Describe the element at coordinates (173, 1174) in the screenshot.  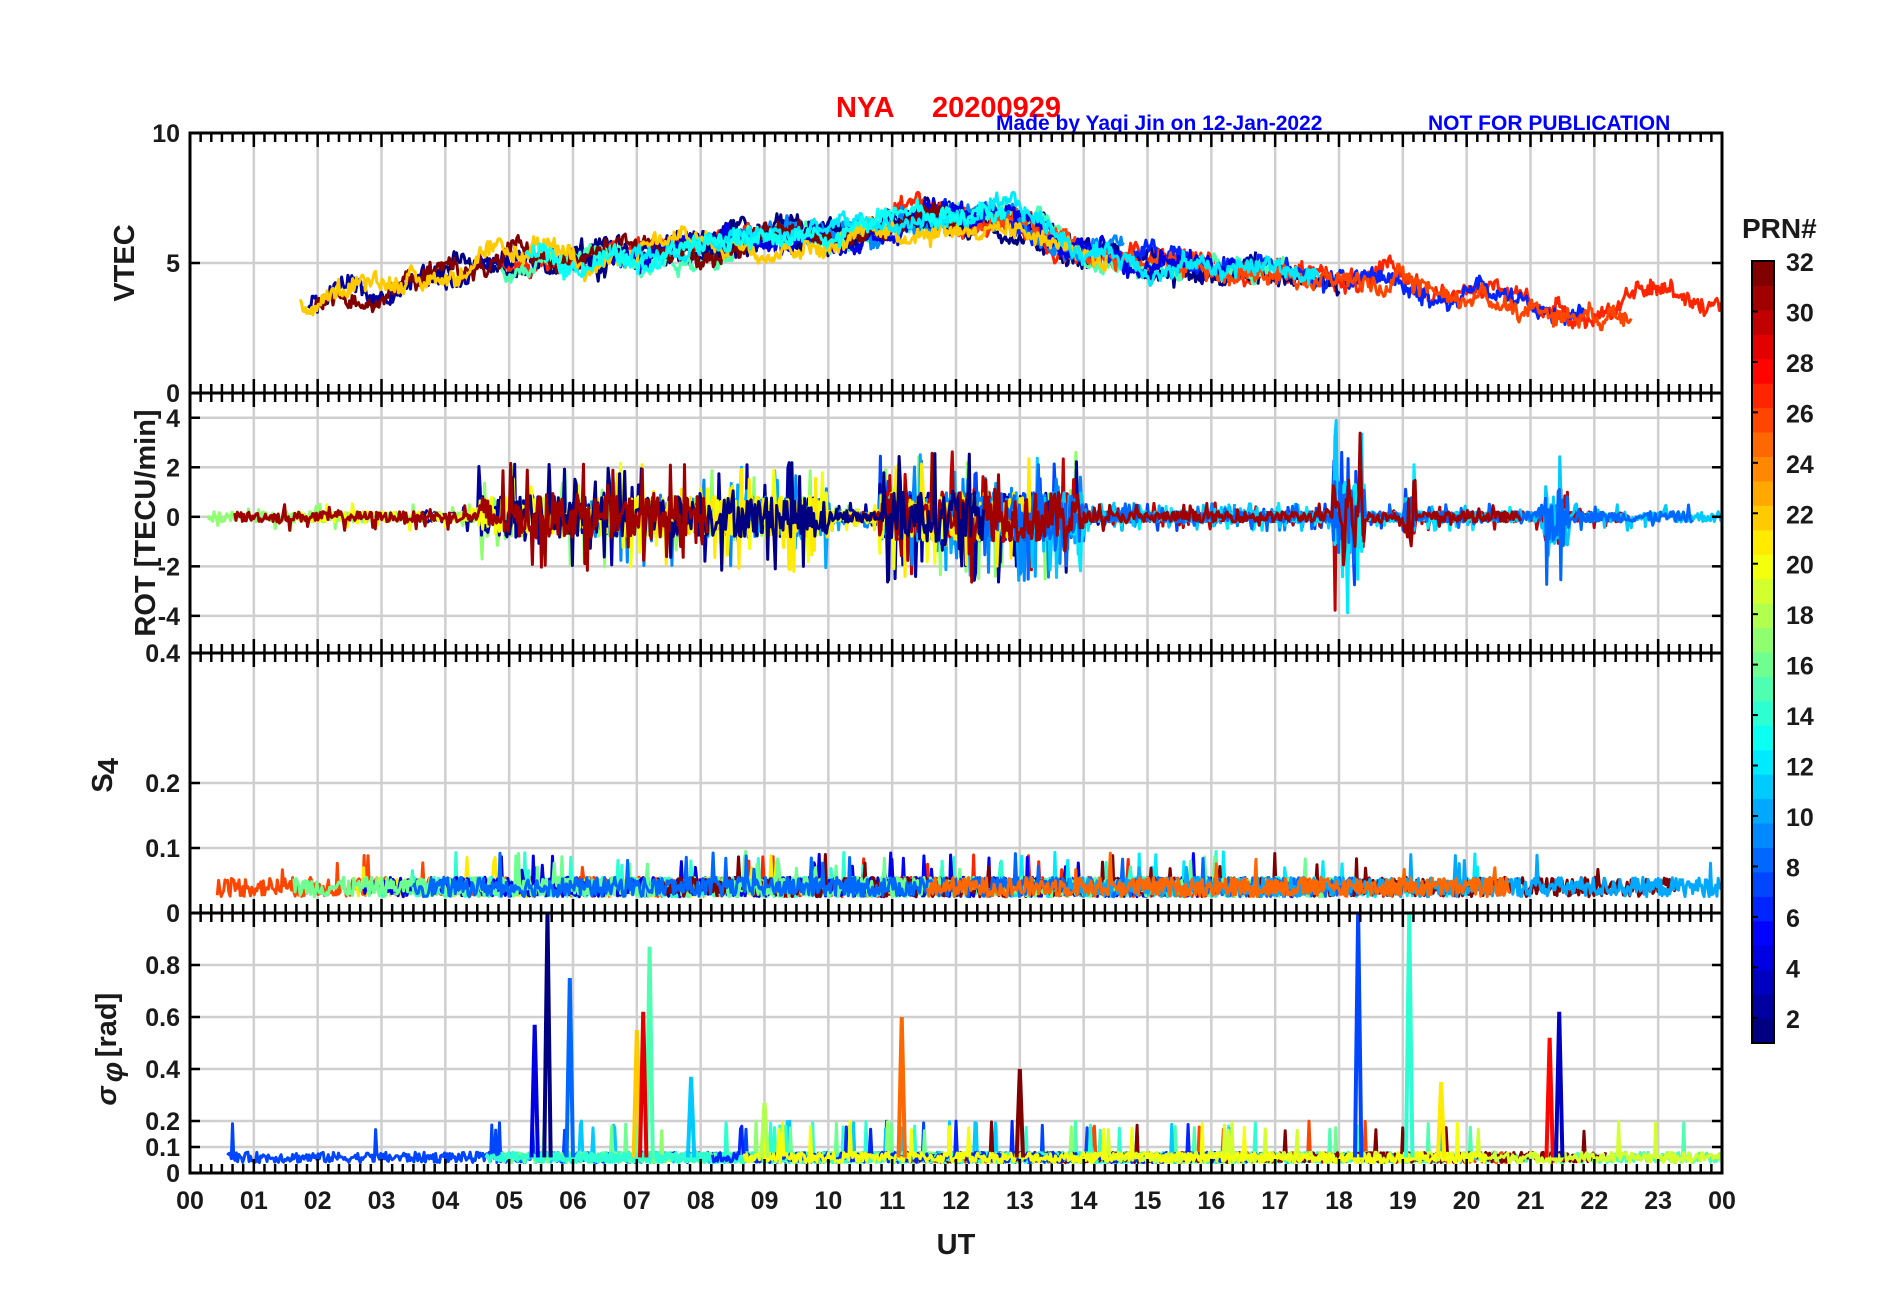
I see `sigma-phi-ytick-label: 0` at that location.